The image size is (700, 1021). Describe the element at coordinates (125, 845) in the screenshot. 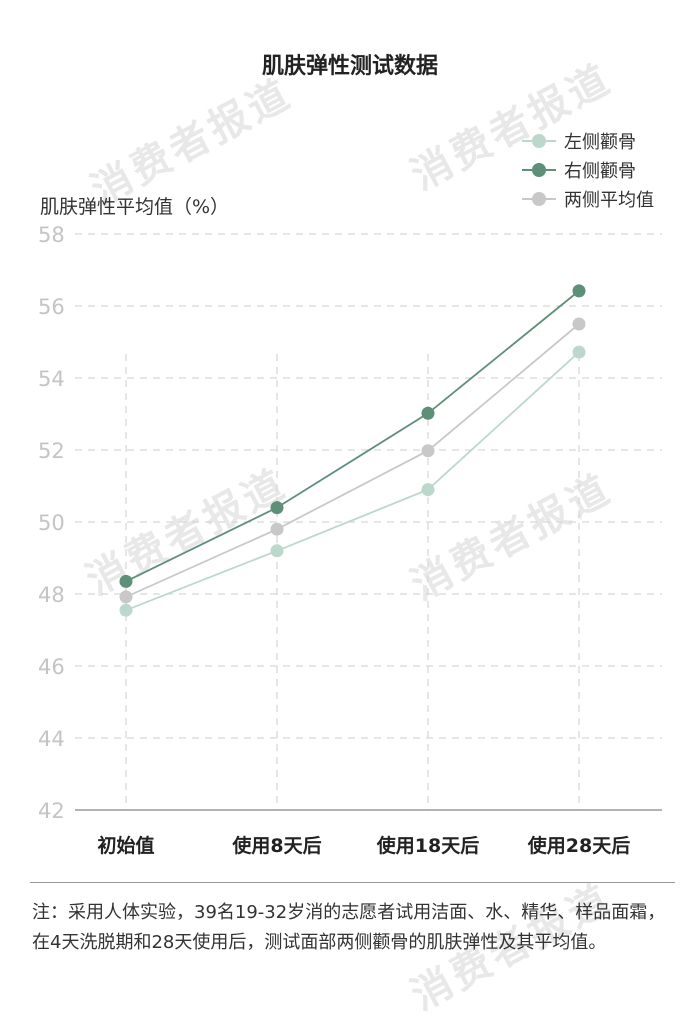

I see `x-tick-label: 初始值` at that location.